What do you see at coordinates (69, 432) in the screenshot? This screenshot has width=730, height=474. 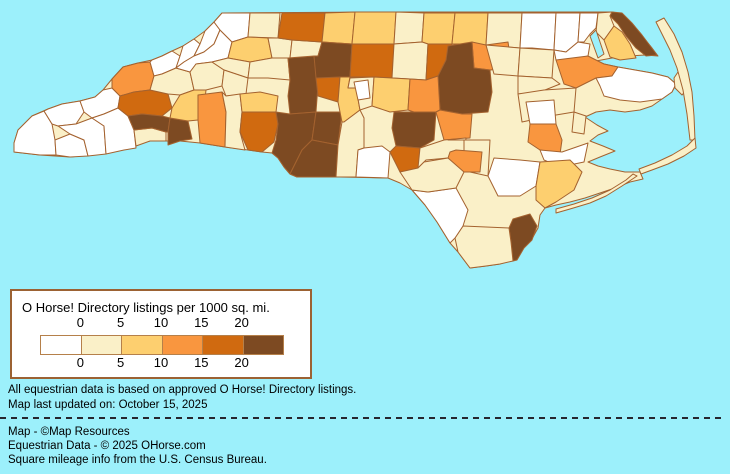 I see `credit-line-1: Map - ©Map Resources` at bounding box center [69, 432].